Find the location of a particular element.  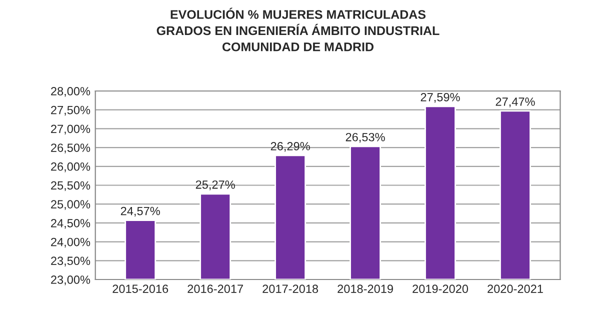

data-label: 26,53% is located at coordinates (365, 137).